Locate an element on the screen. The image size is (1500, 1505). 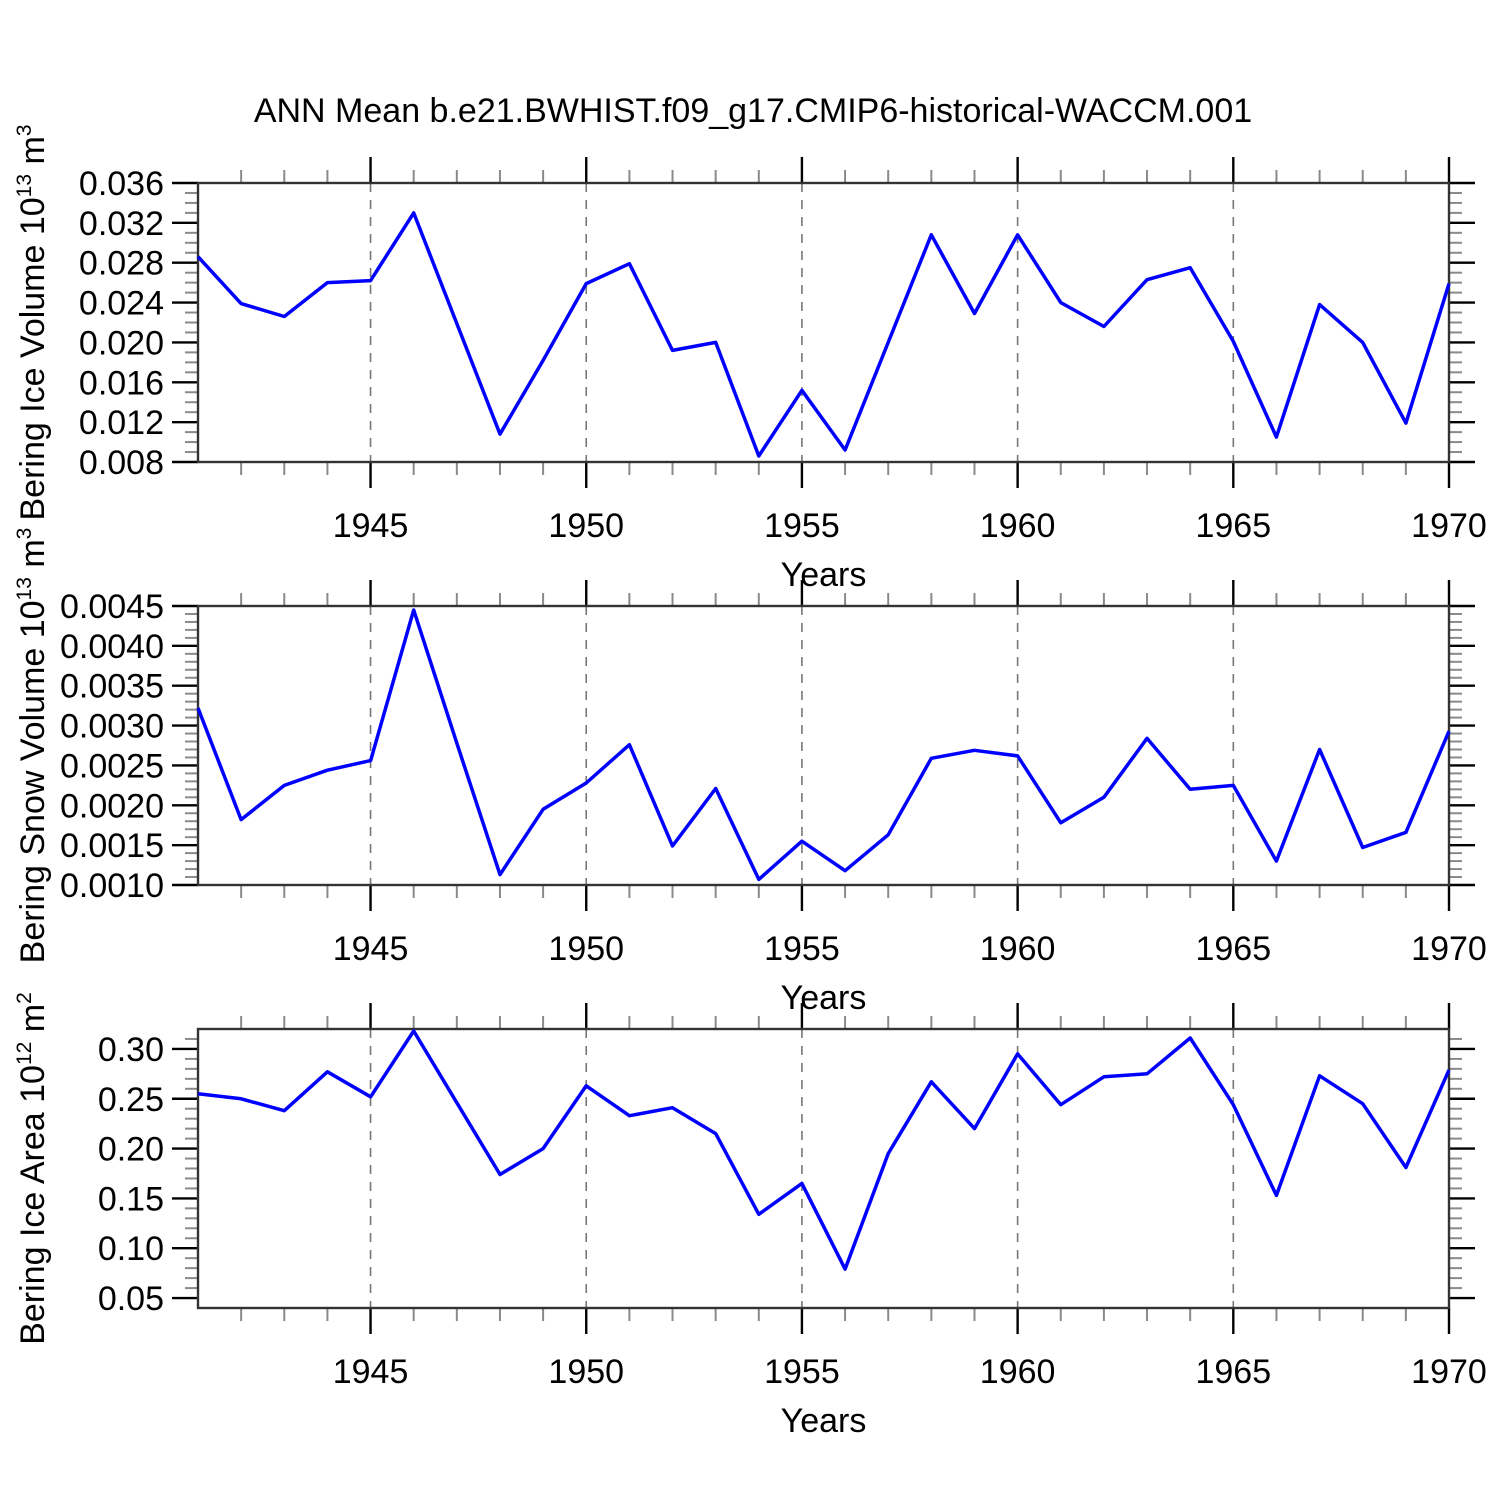
y-tick-label: 0.15 is located at coordinates (131, 1199).